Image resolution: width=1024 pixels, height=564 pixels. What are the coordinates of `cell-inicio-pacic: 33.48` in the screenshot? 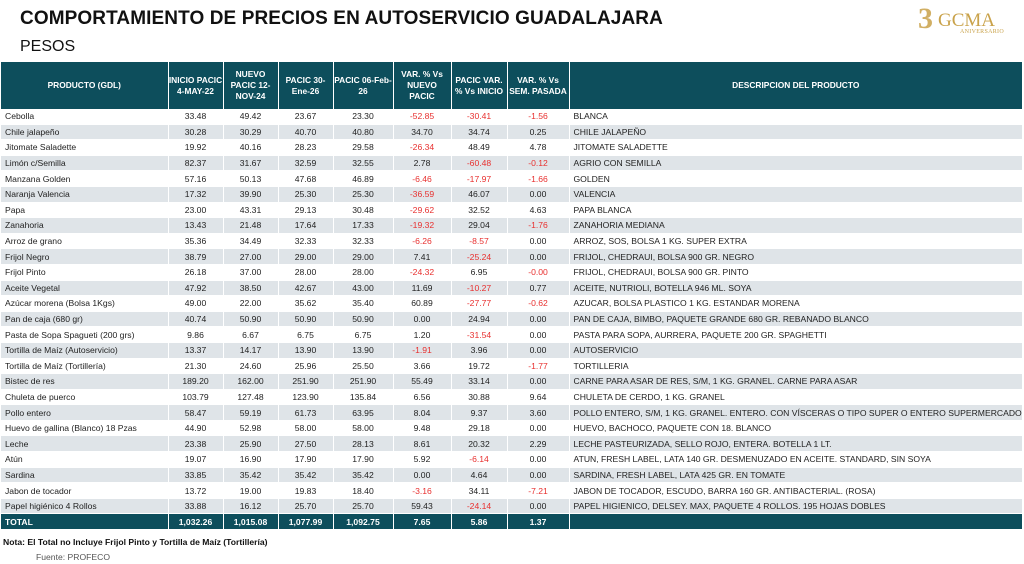 It's located at (196, 117).